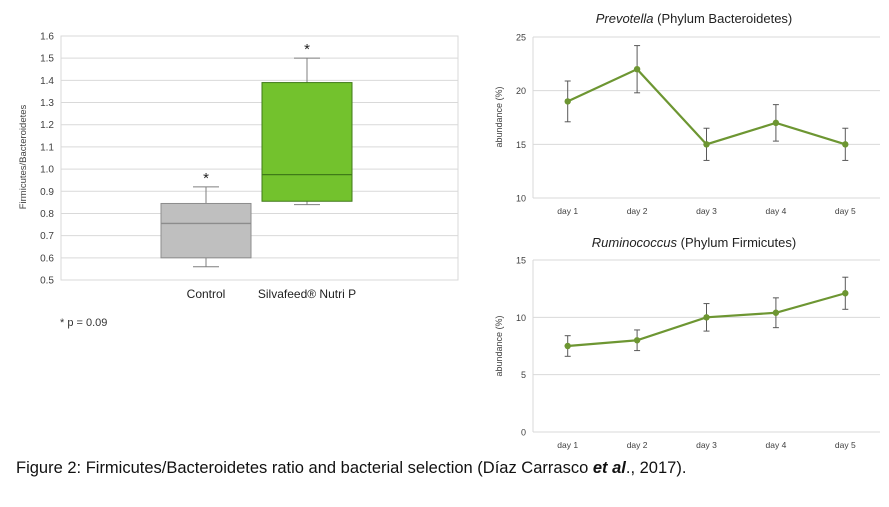 The height and width of the screenshot is (507, 889). I want to click on y-tick-label: 1.0, so click(47, 170).